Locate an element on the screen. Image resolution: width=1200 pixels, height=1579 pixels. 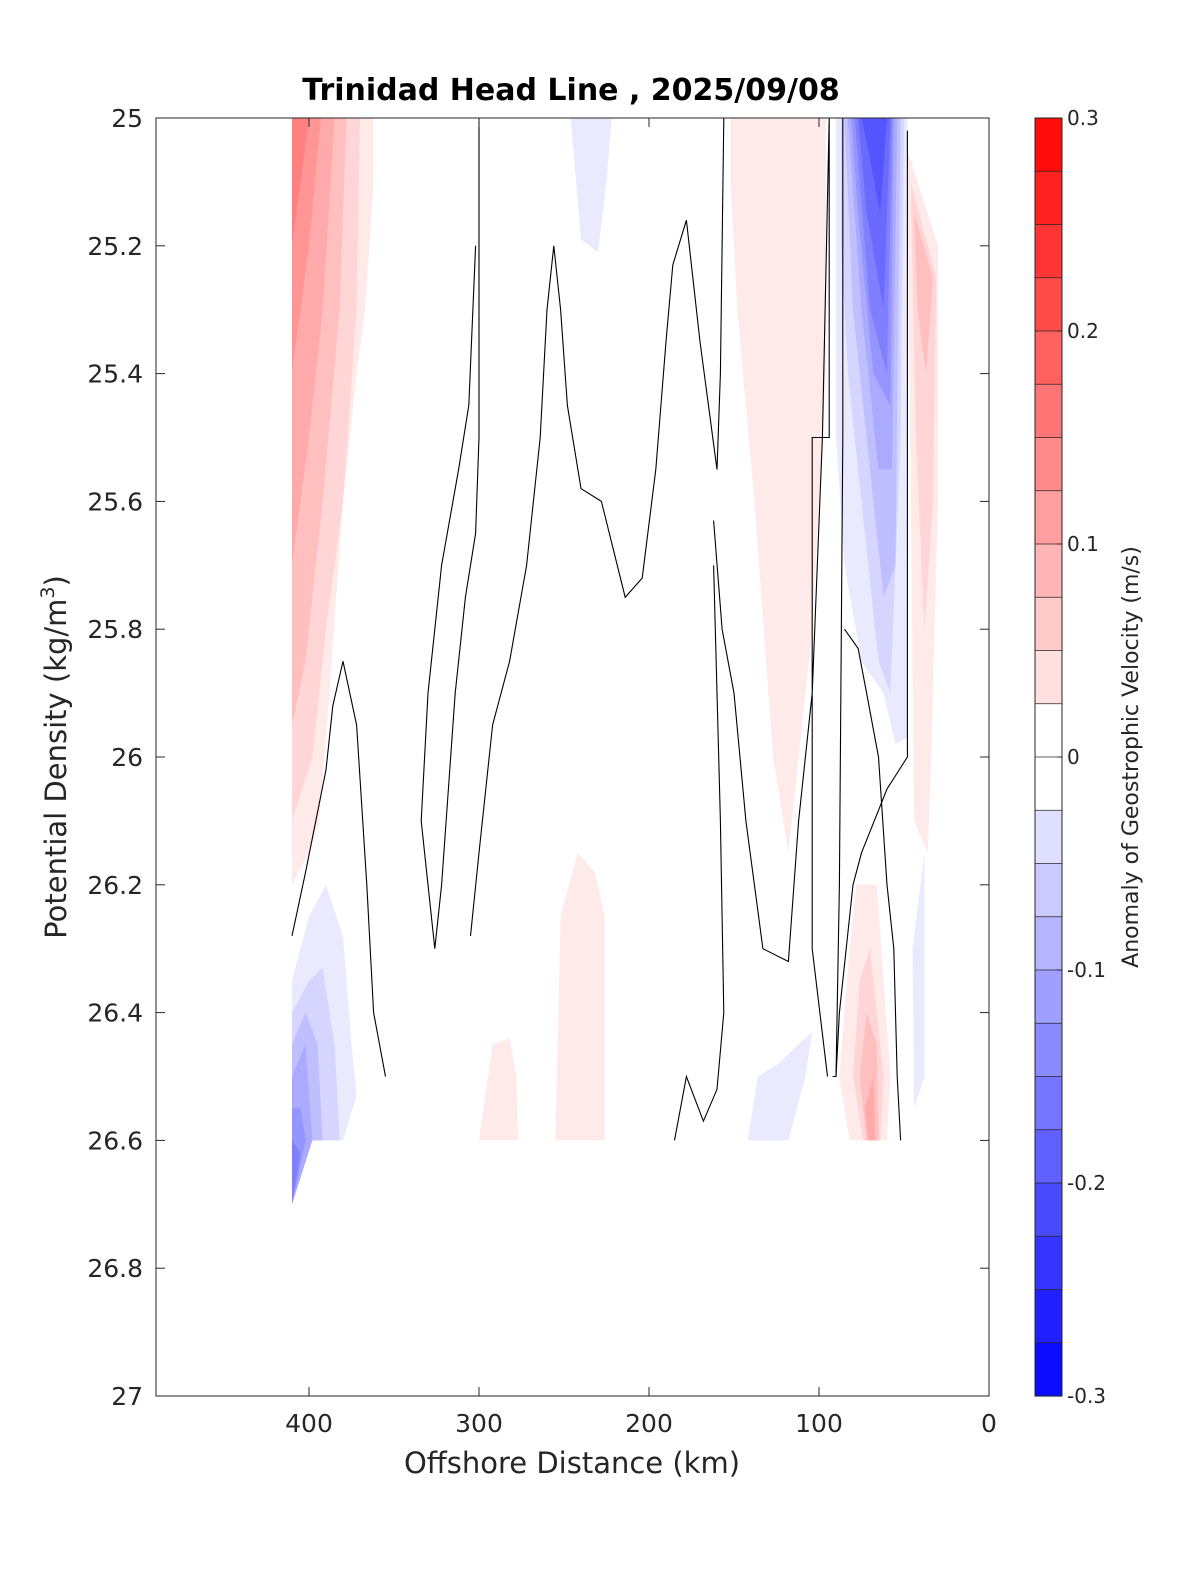
colorbar-tick-label: 0.2 is located at coordinates (1083, 331).